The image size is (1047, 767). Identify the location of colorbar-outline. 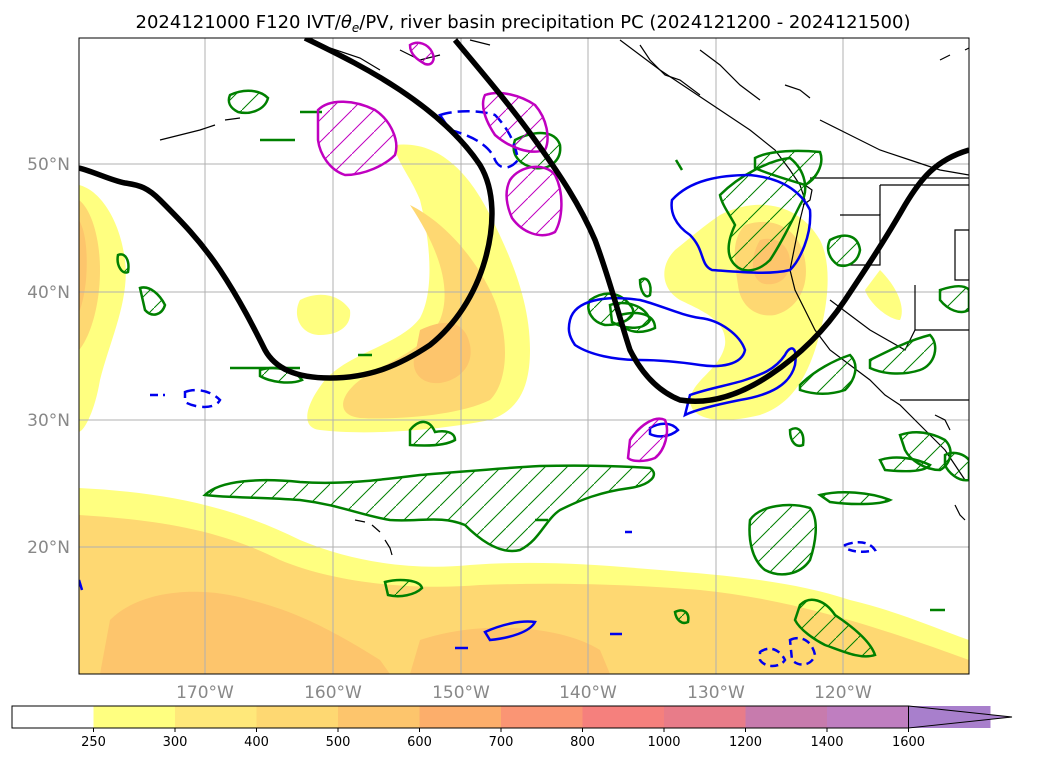
(460, 717).